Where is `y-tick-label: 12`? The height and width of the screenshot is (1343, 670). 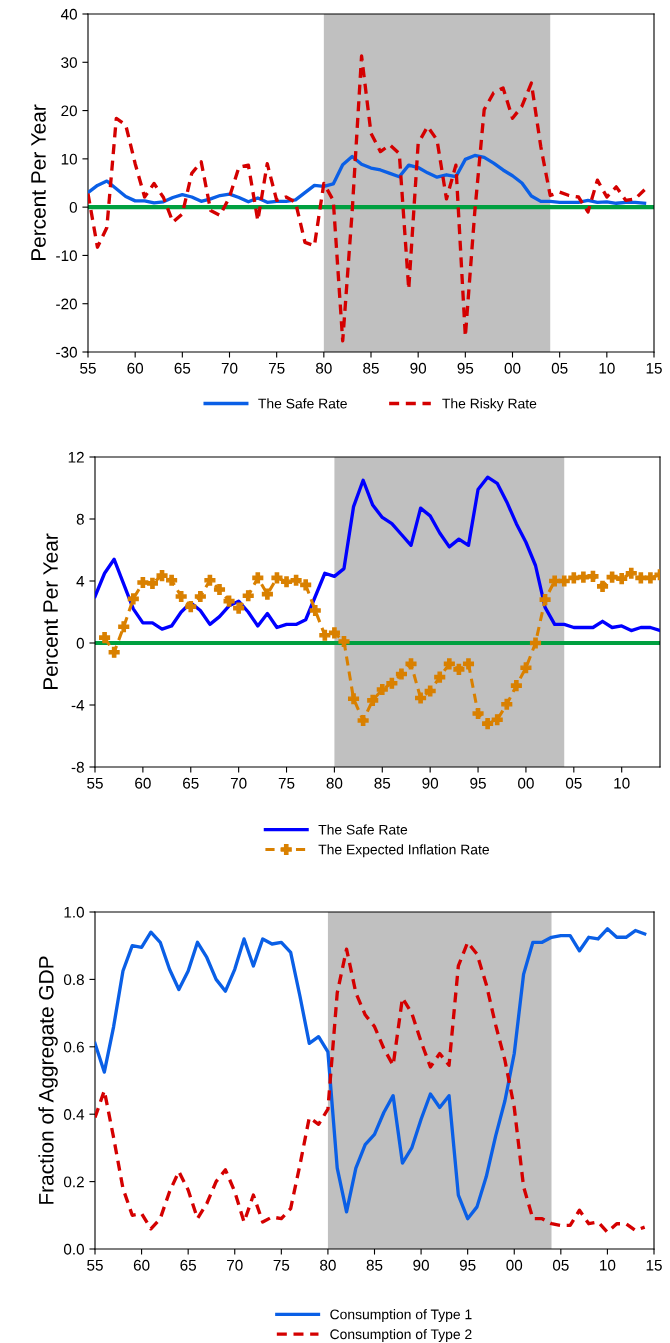
y-tick-label: 12 is located at coordinates (76, 457).